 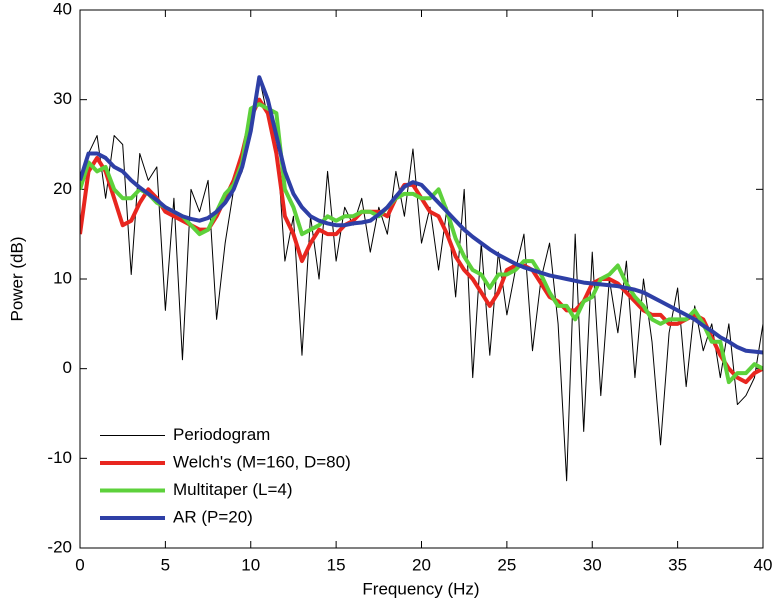 What do you see at coordinates (62, 277) in the screenshot?
I see `y-tick-label: 10` at bounding box center [62, 277].